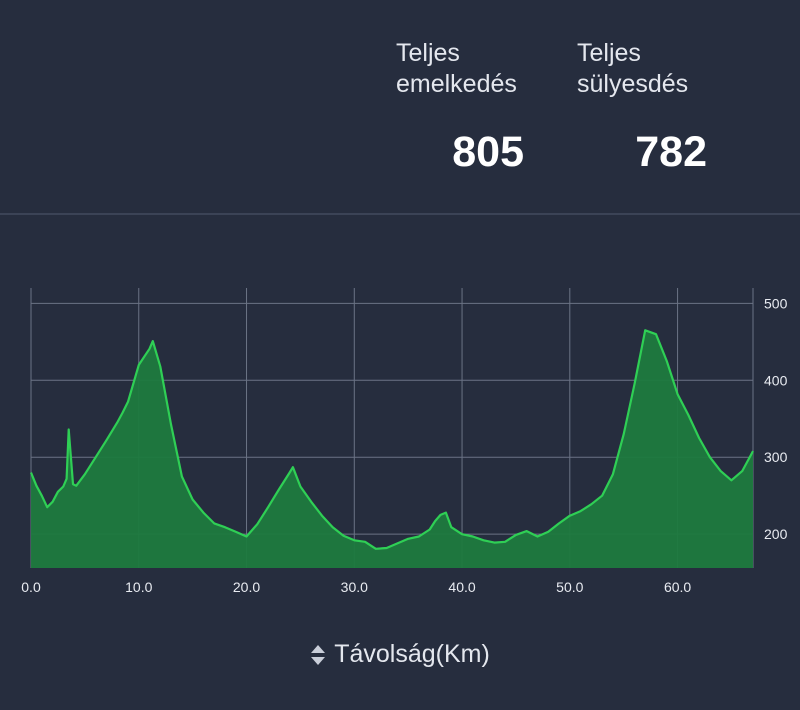 Image resolution: width=800 pixels, height=710 pixels. I want to click on x-axis-sort-toggle: Távolság(Km), so click(400, 654).